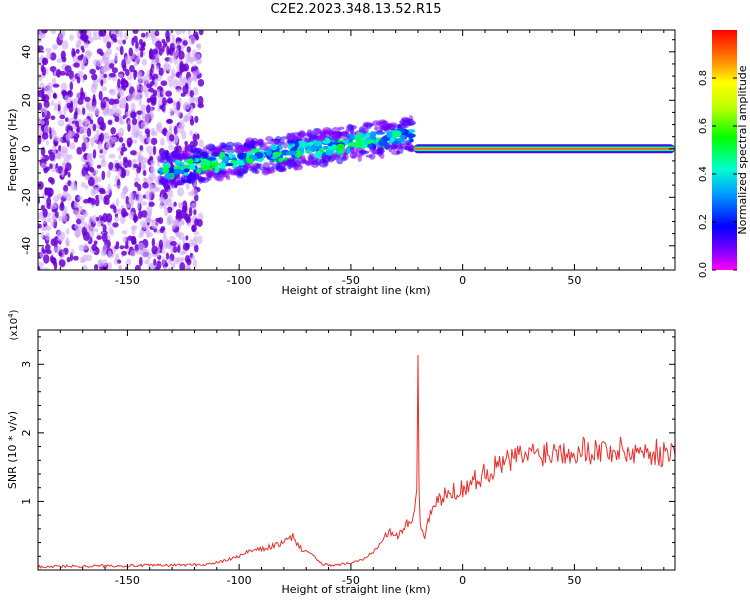 This screenshot has width=750, height=600. What do you see at coordinates (12, 150) in the screenshot?
I see `spectrogram-ylabel: Frequency (Hz)` at bounding box center [12, 150].